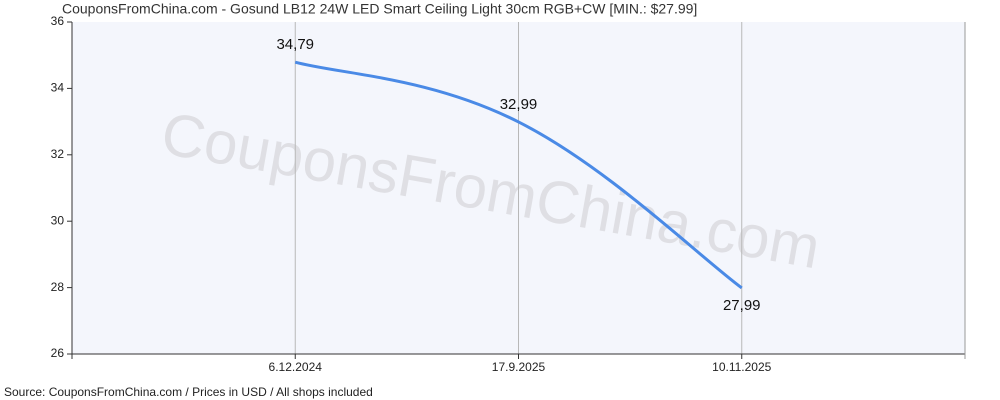  I want to click on y-tick-label: 36, so click(58, 21).